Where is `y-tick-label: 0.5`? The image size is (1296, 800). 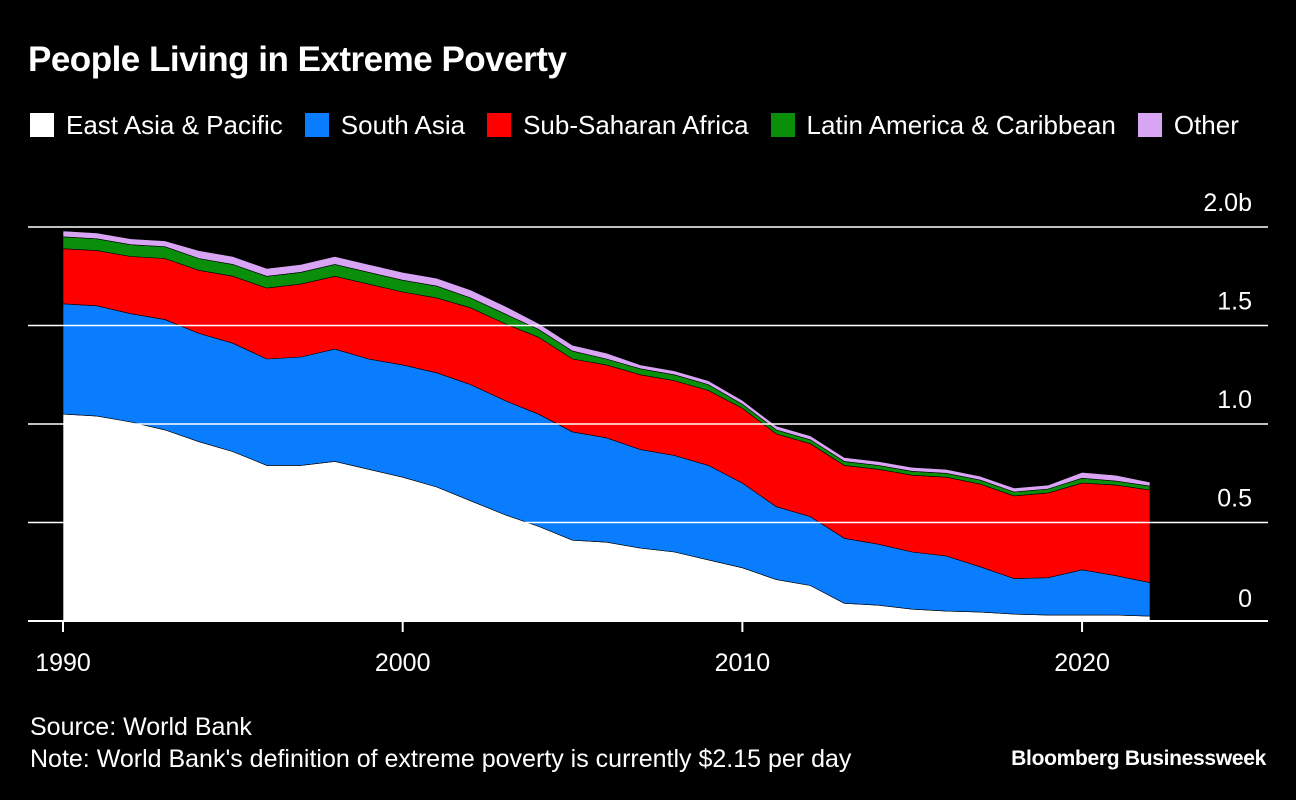
y-tick-label: 0.5 is located at coordinates (1234, 499).